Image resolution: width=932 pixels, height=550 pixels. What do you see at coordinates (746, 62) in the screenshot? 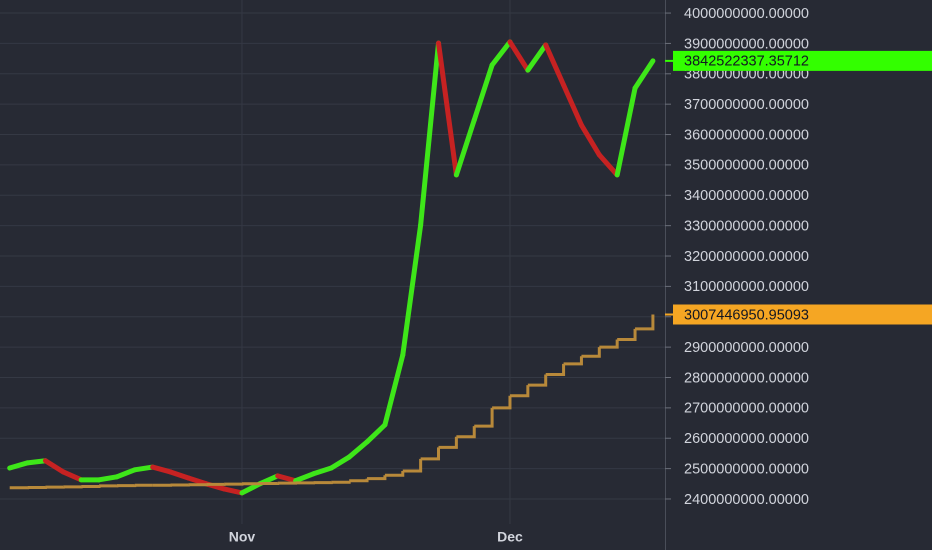
I see `price-label: 3842522337.35712` at bounding box center [746, 62].